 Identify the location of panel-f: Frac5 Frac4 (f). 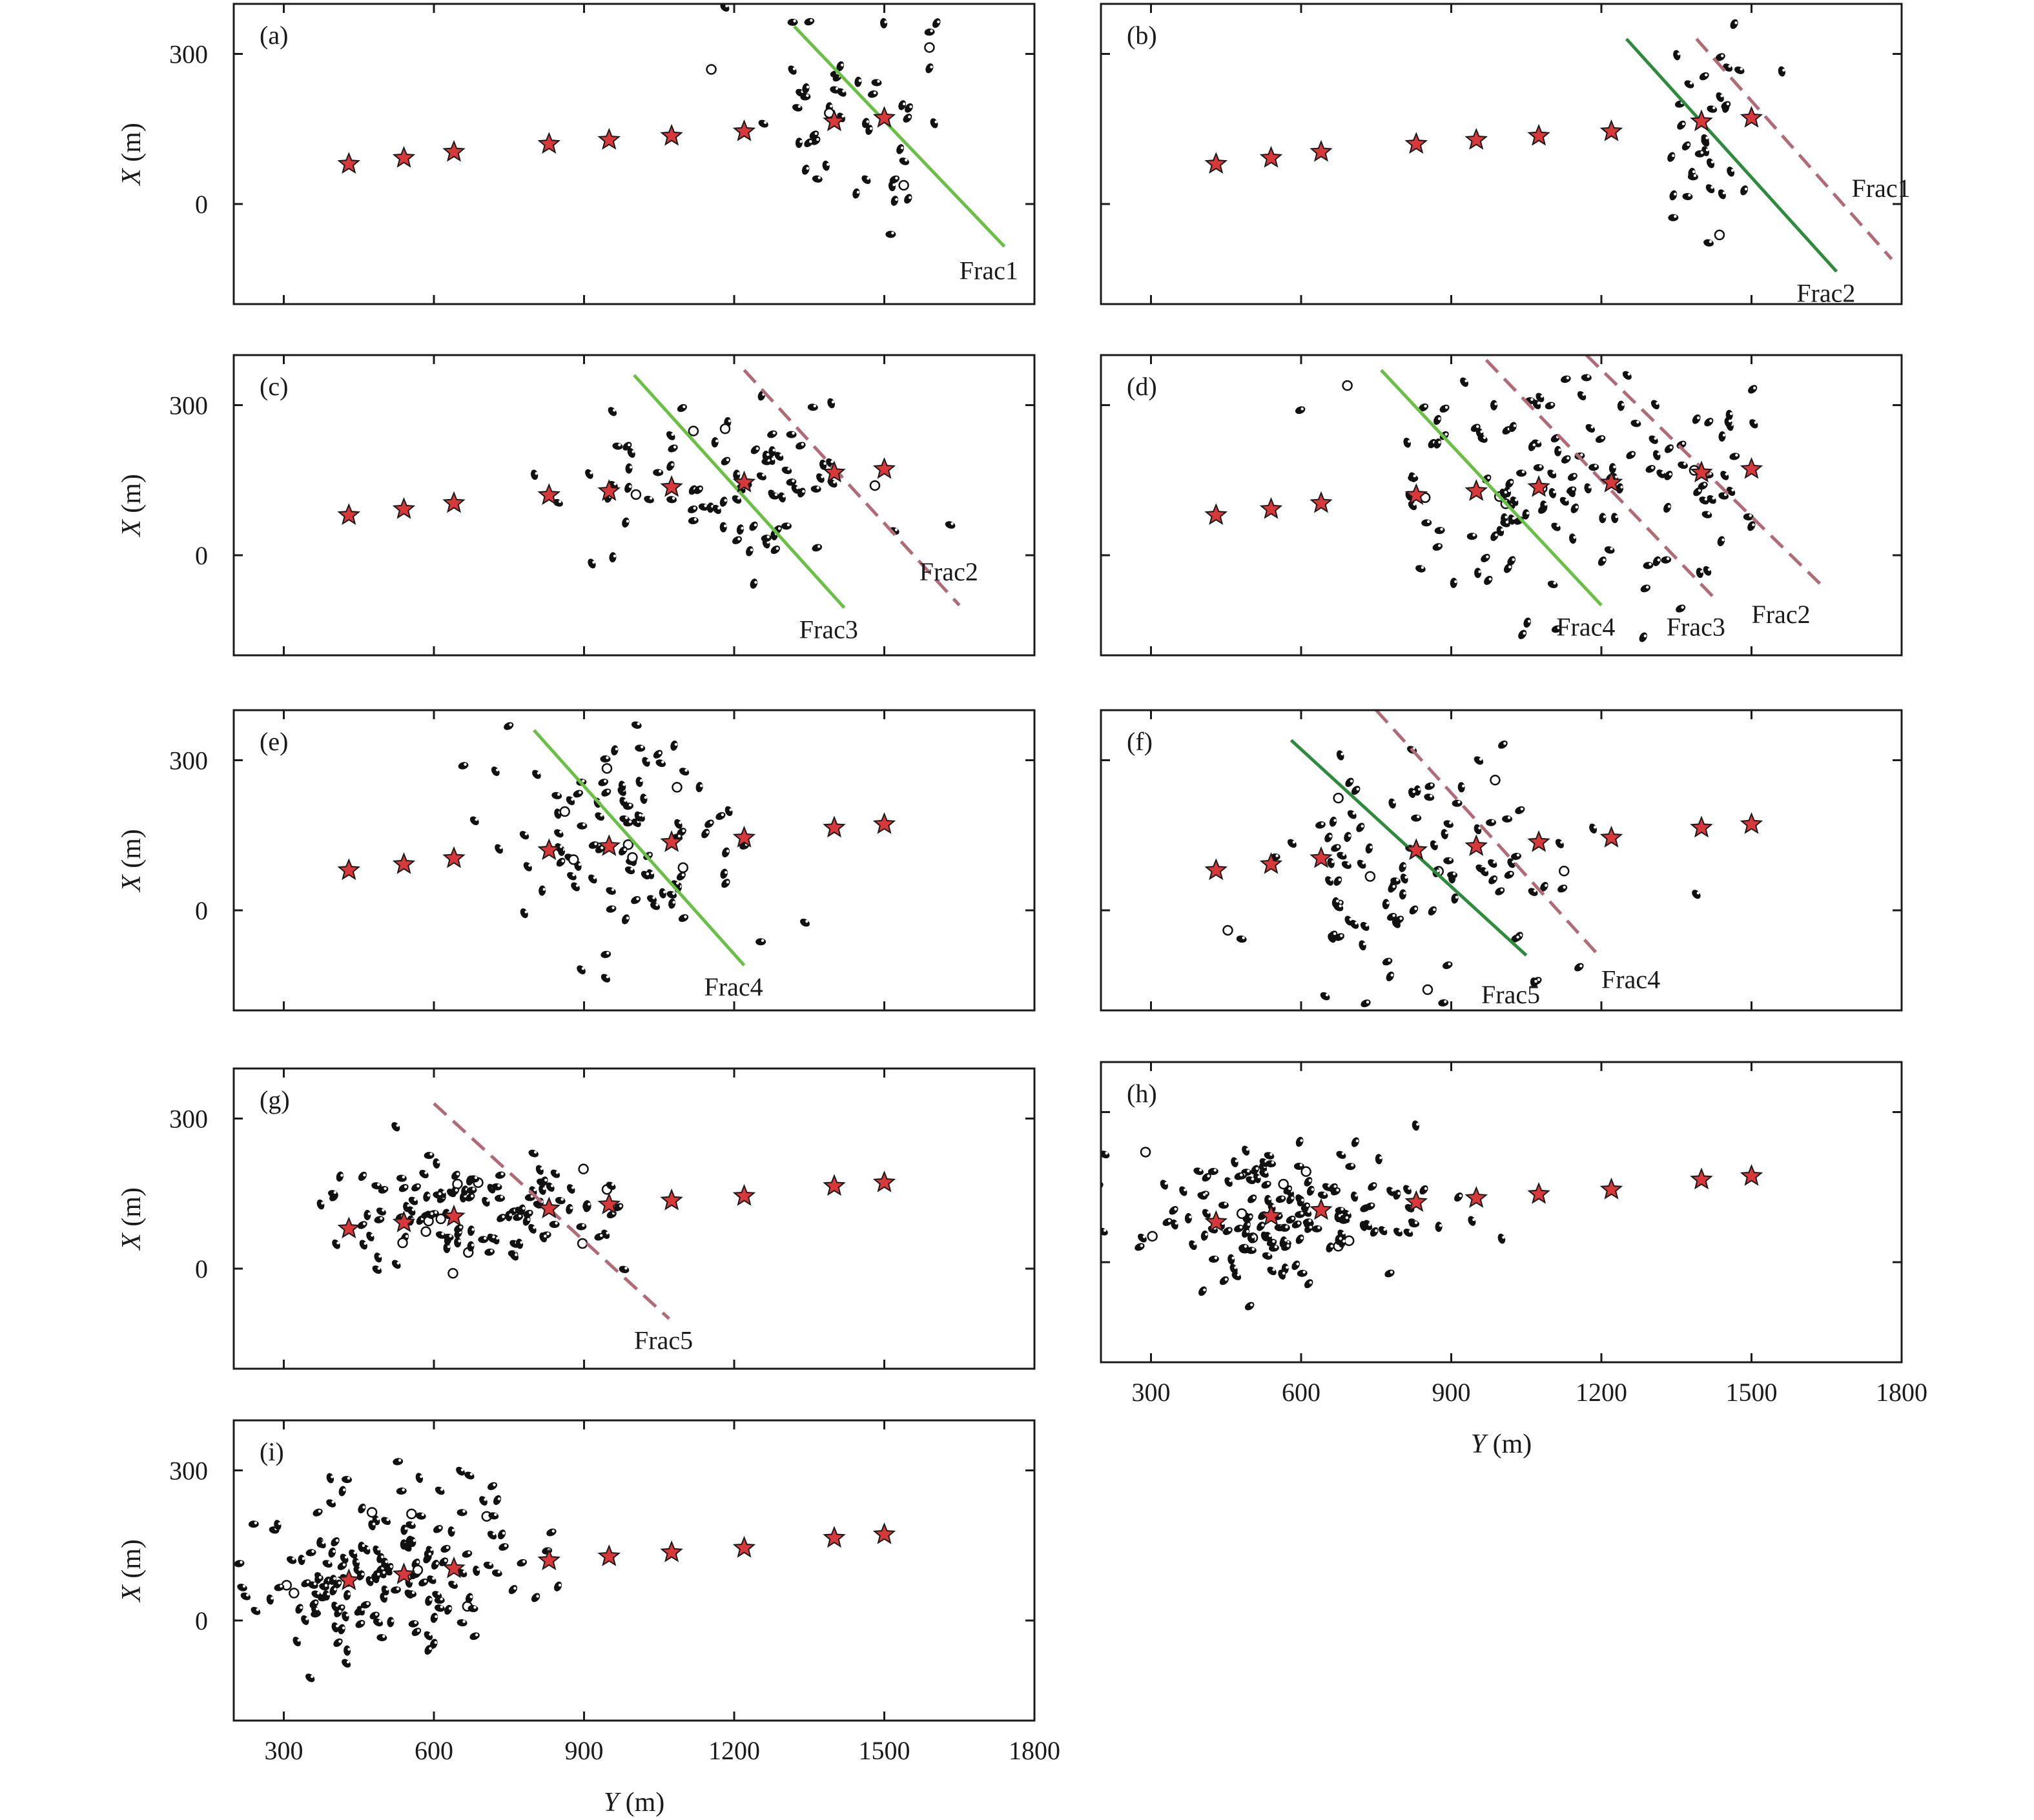
(1501, 860).